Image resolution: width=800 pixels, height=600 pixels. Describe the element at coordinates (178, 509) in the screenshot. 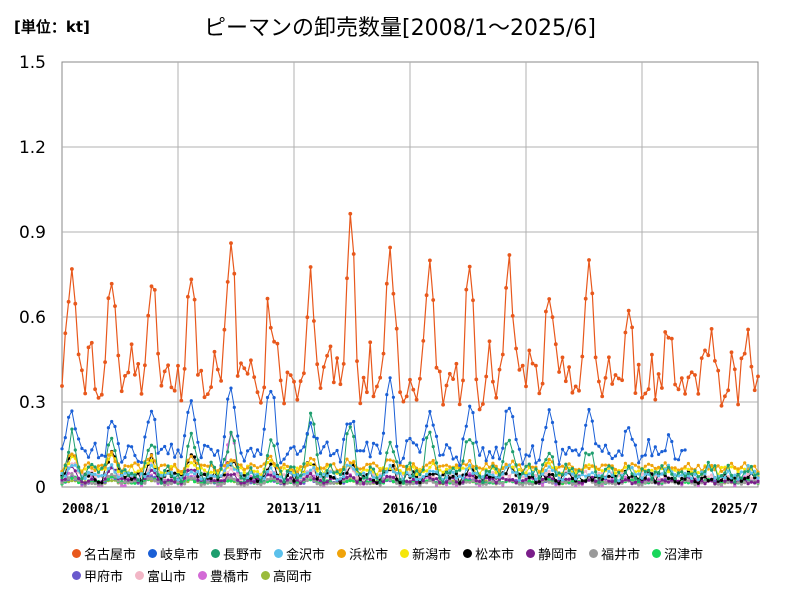

I see `x-tick-label: 2010/12` at that location.